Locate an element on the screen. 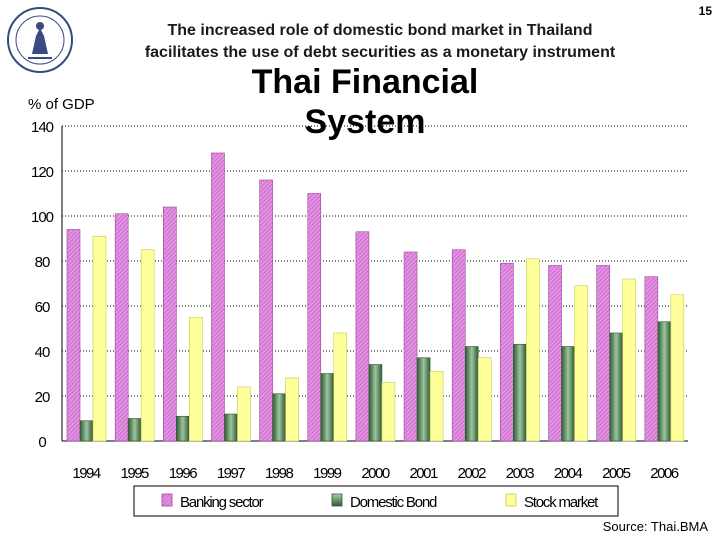 Image resolution: width=720 pixels, height=540 pixels. x-tick-label: 1998 is located at coordinates (279, 473).